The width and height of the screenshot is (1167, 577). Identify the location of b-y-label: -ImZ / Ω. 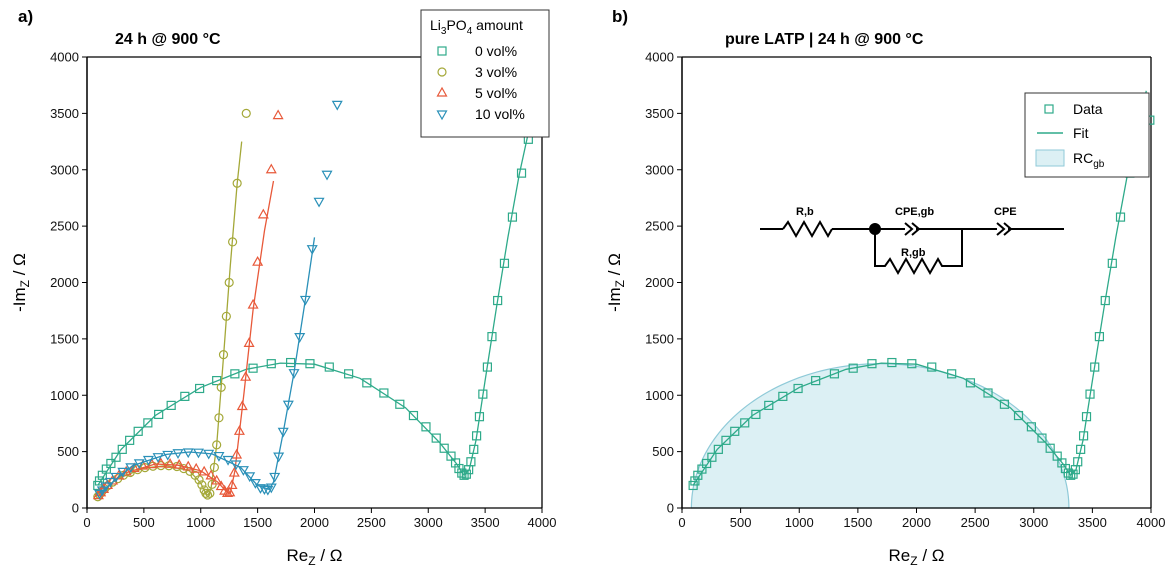
(616, 282).